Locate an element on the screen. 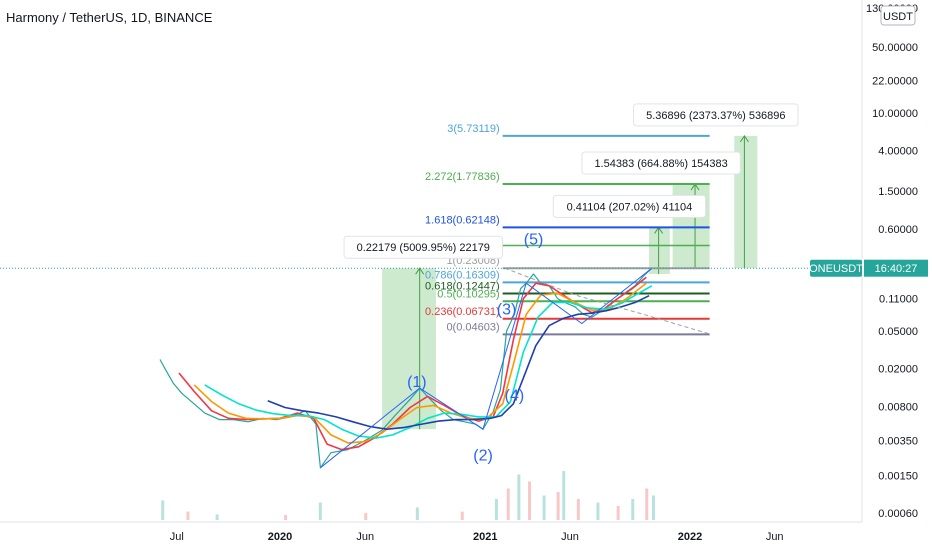 This screenshot has width=932, height=550. time-tick-label: 2020 is located at coordinates (280, 537).